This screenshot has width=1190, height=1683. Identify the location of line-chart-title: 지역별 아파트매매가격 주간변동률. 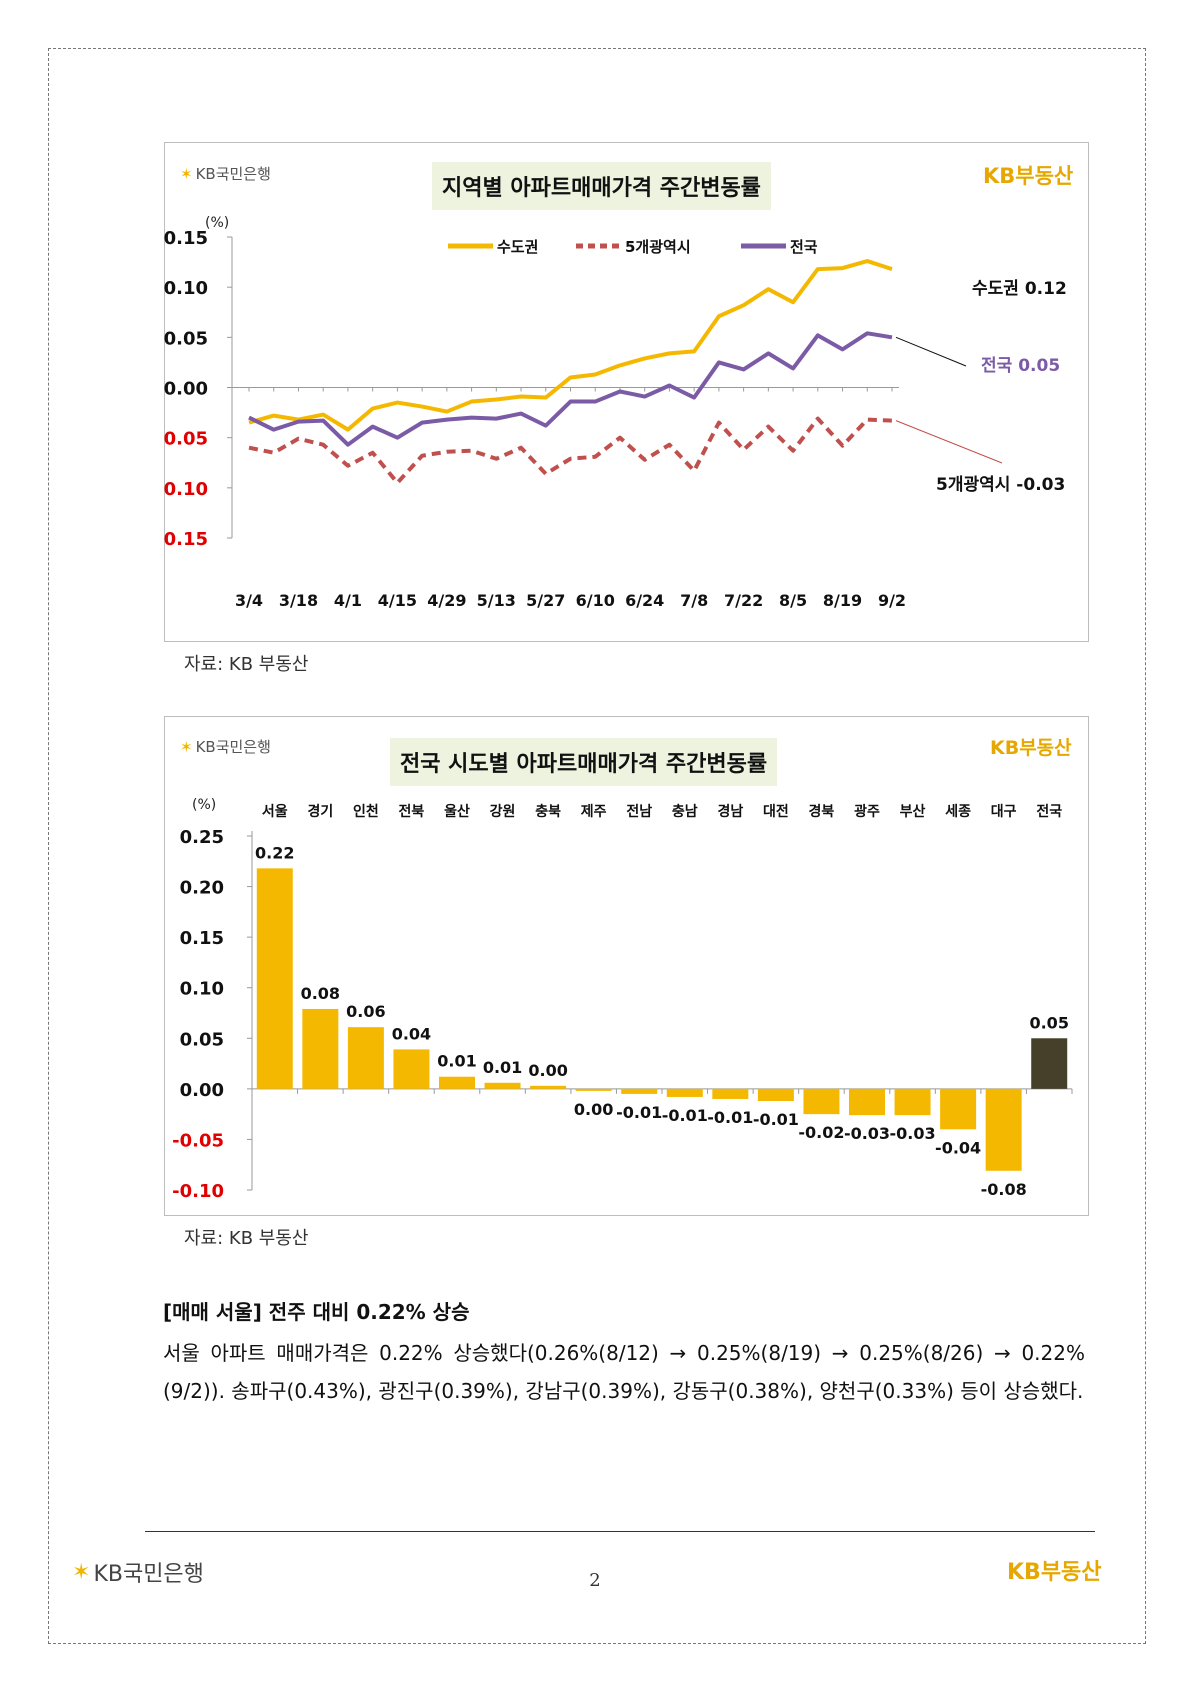
(601, 186).